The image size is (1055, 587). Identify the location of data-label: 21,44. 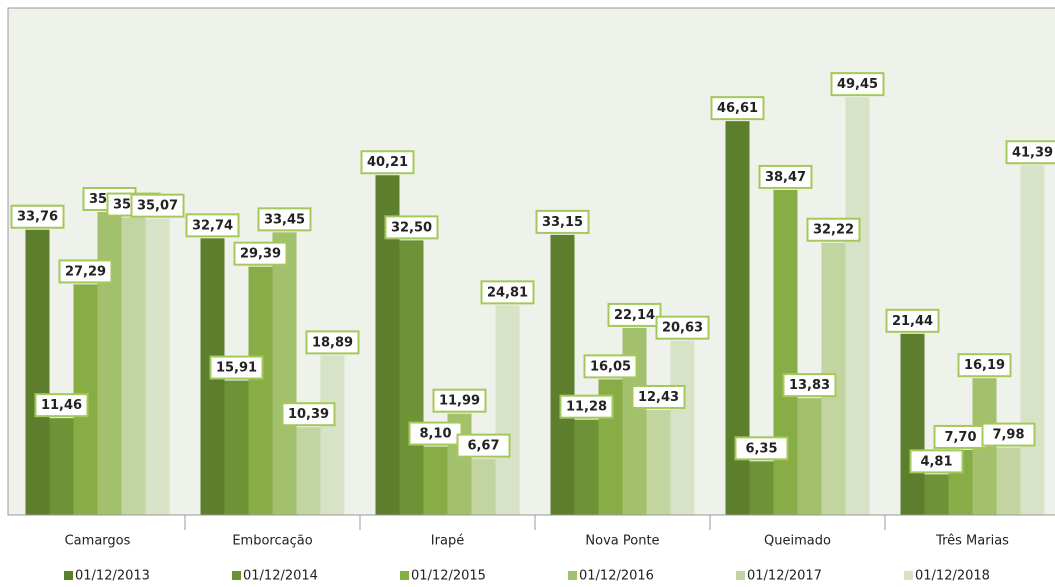
(912, 321).